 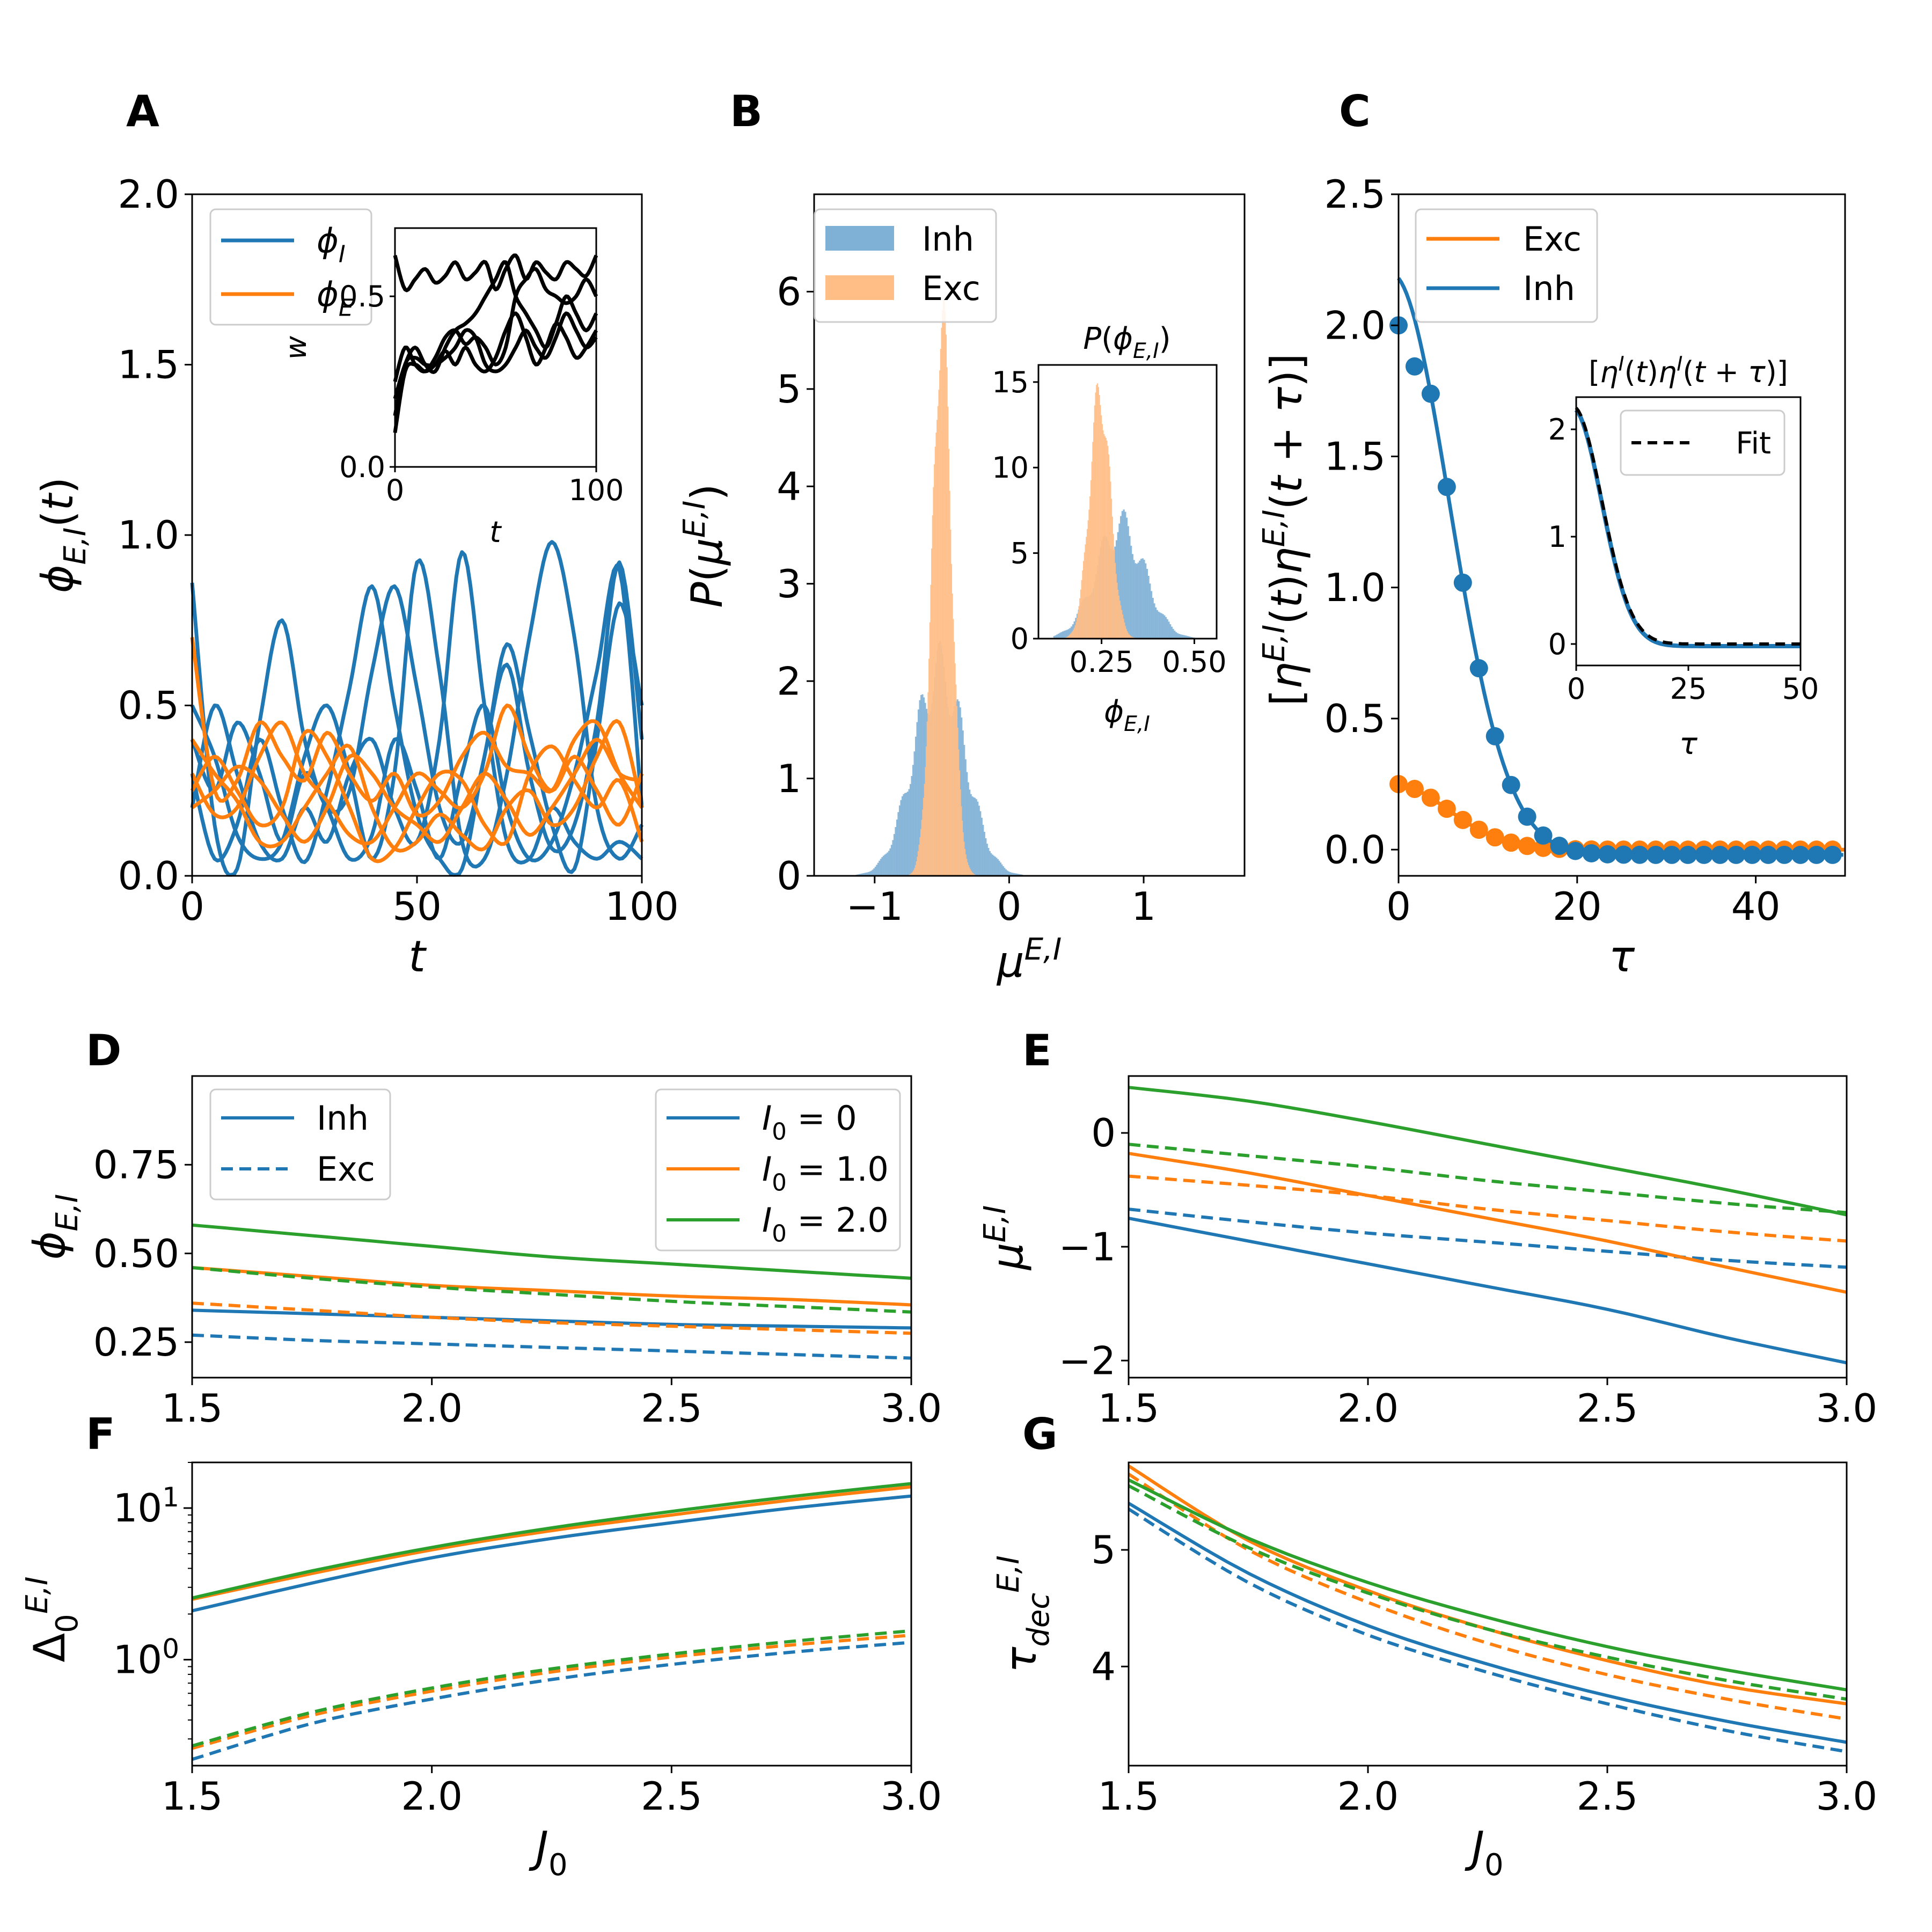 What do you see at coordinates (859, 287) in the screenshot?
I see `legend-swatch` at bounding box center [859, 287].